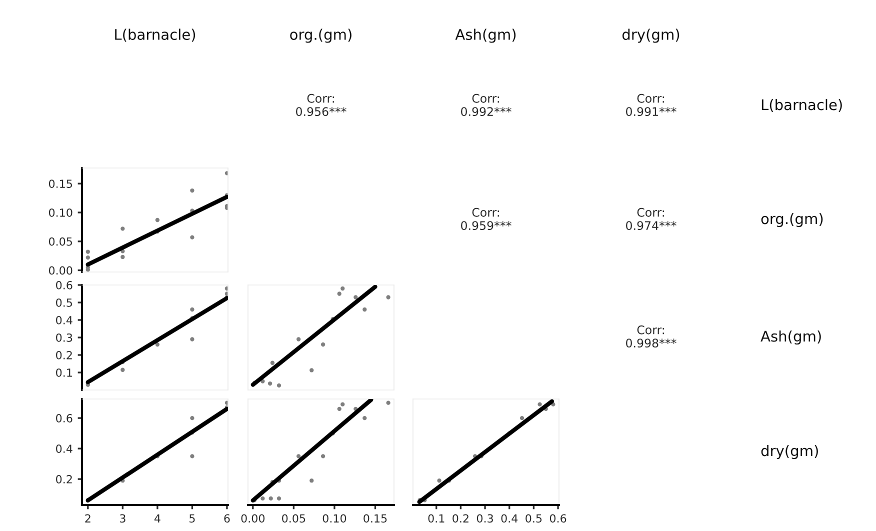  I want to click on x-tick-label: 2, so click(87, 518).